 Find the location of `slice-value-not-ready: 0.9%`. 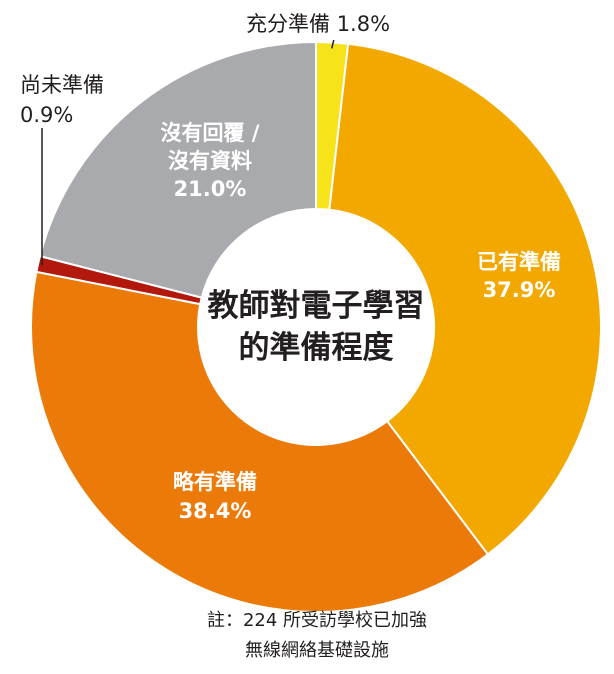

slice-value-not-ready: 0.9% is located at coordinates (46, 115).